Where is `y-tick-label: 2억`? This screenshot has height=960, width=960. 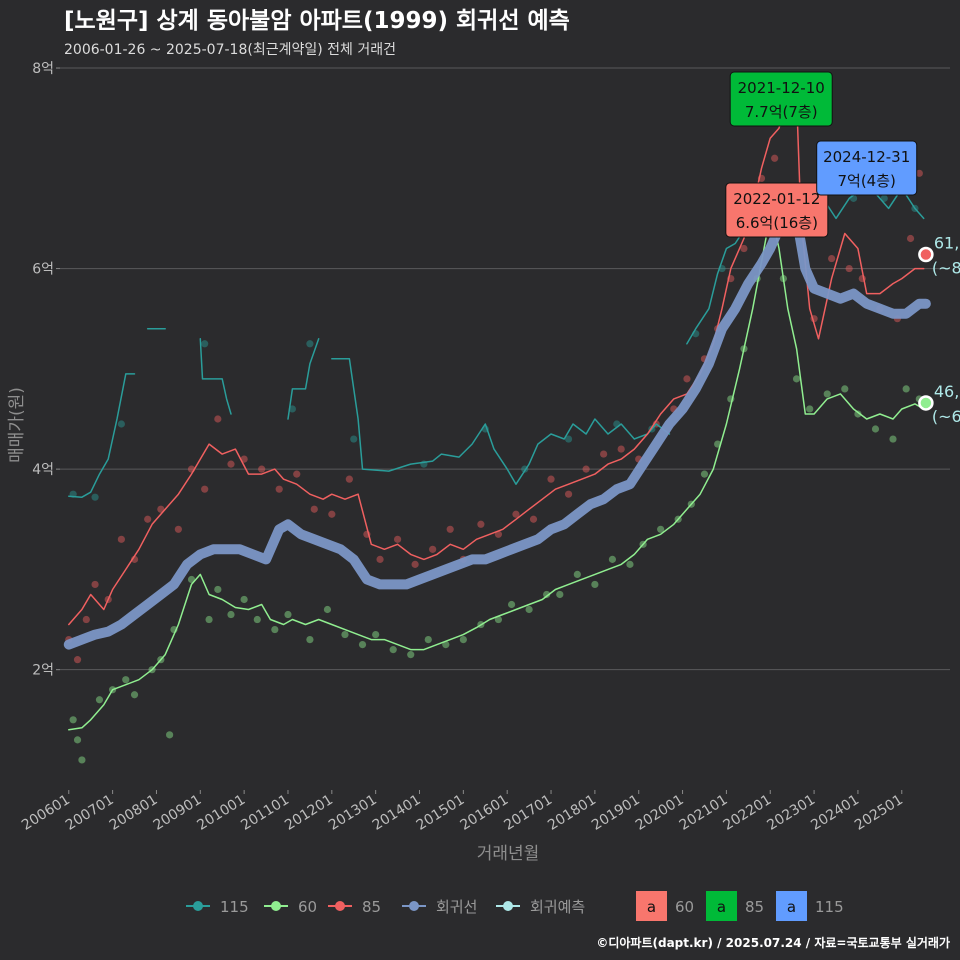 y-tick-label: 2억 is located at coordinates (43, 671).